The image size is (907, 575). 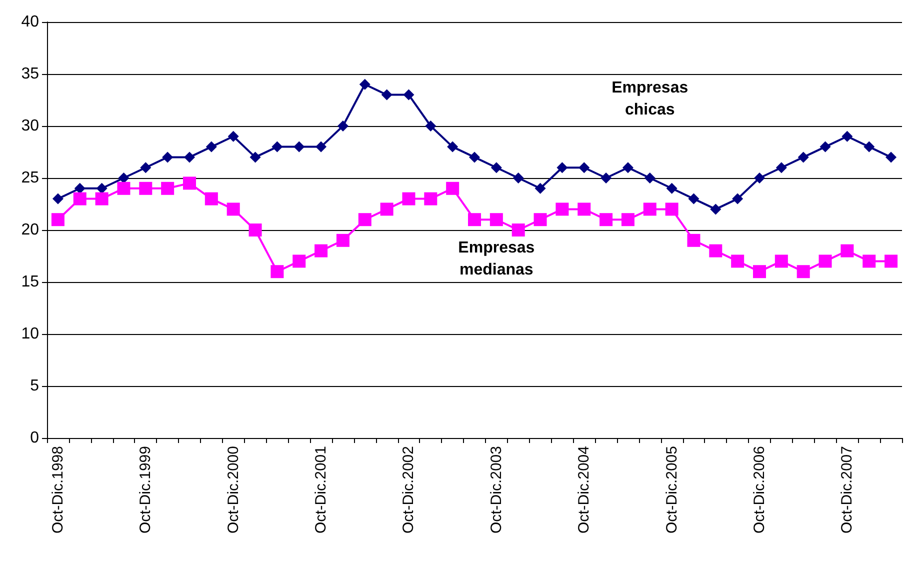 What do you see at coordinates (30, 22) in the screenshot?
I see `y-tick-label: 40` at bounding box center [30, 22].